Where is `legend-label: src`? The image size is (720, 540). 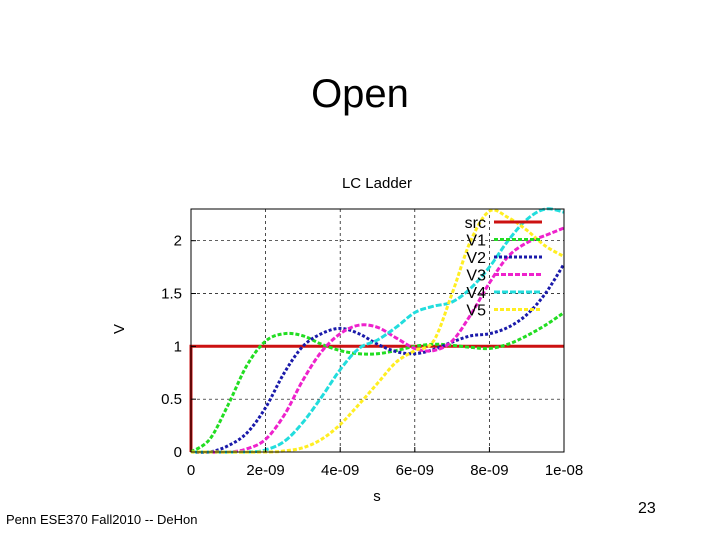 legend-label: src is located at coordinates (475, 223).